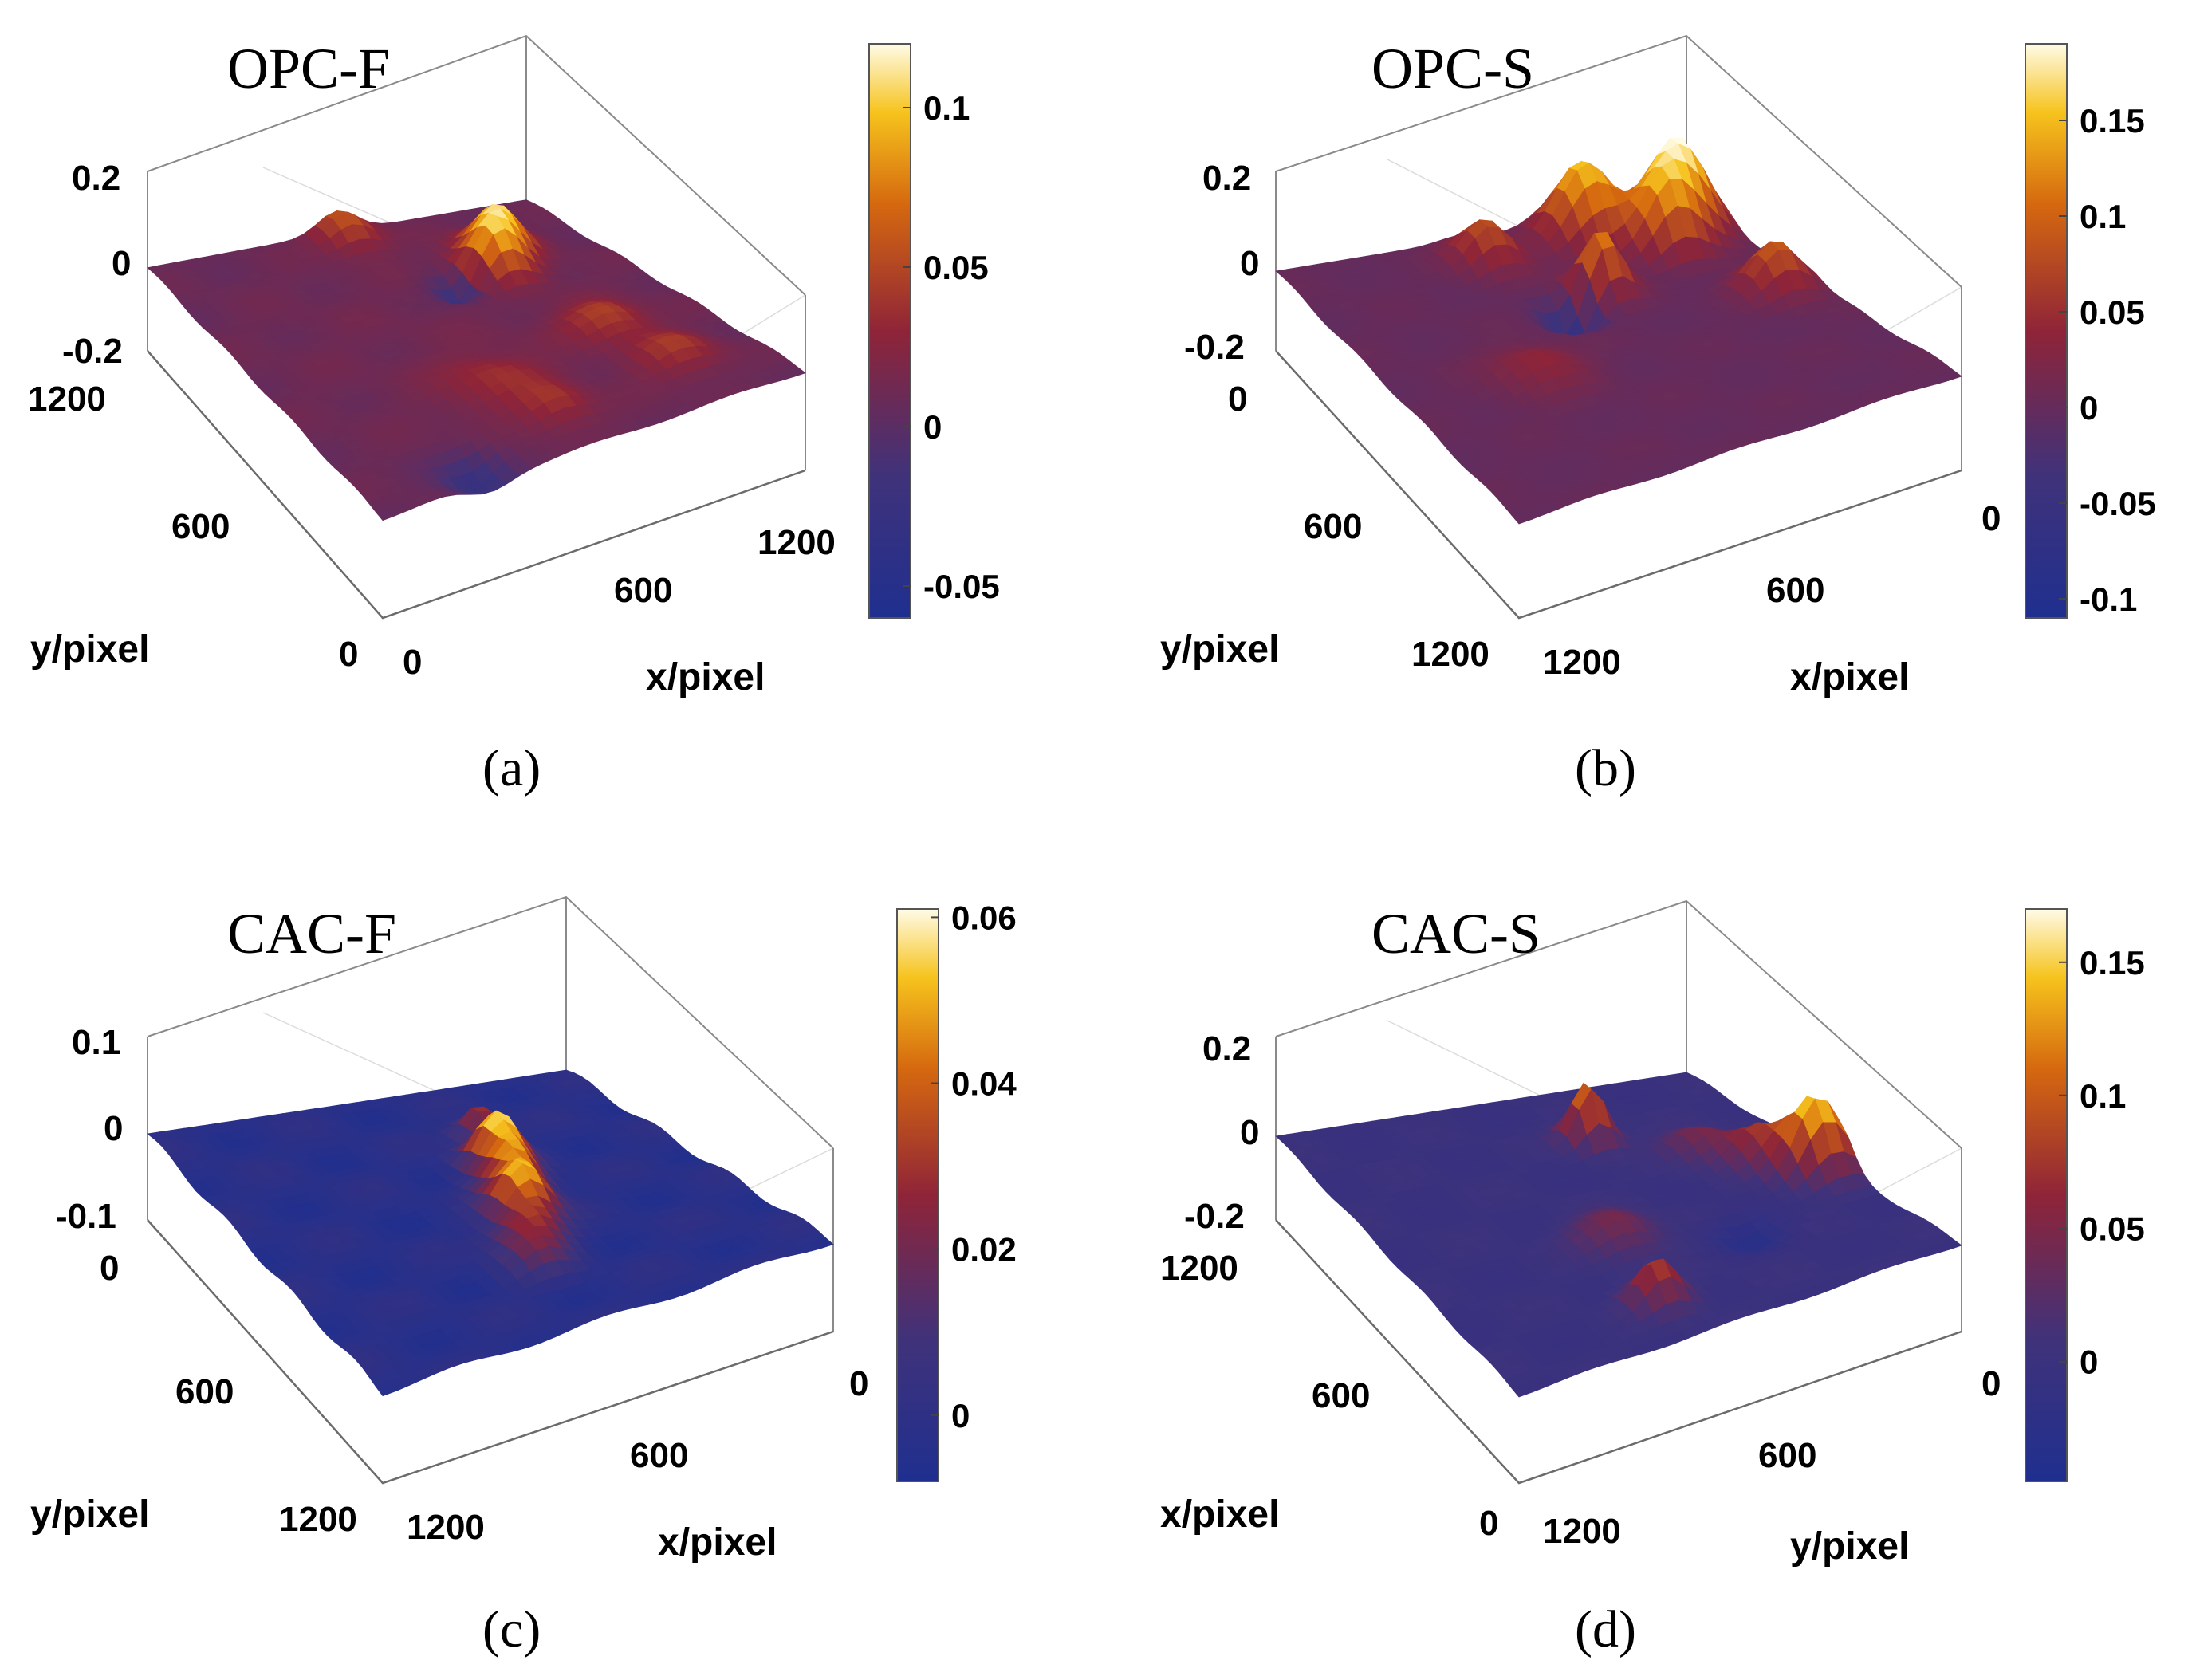 The width and height of the screenshot is (2188, 1680). I want to click on caption-a: (a), so click(511, 768).